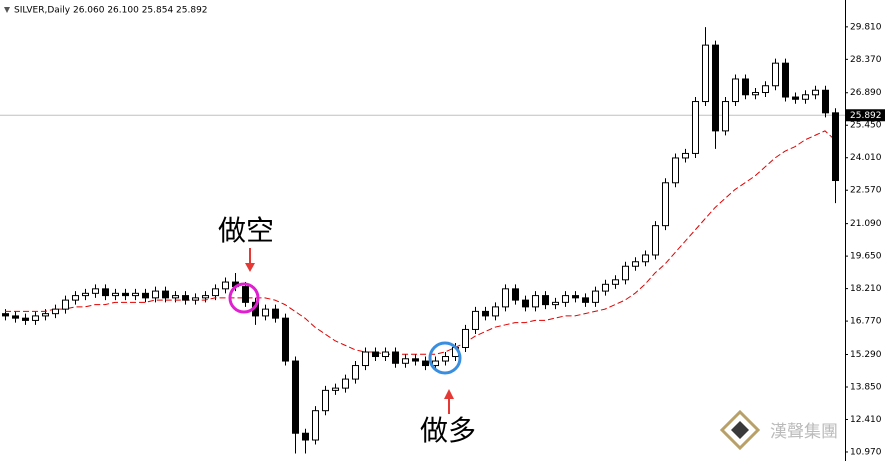  Describe the element at coordinates (740, 430) in the screenshot. I see `watermark-logo` at that location.